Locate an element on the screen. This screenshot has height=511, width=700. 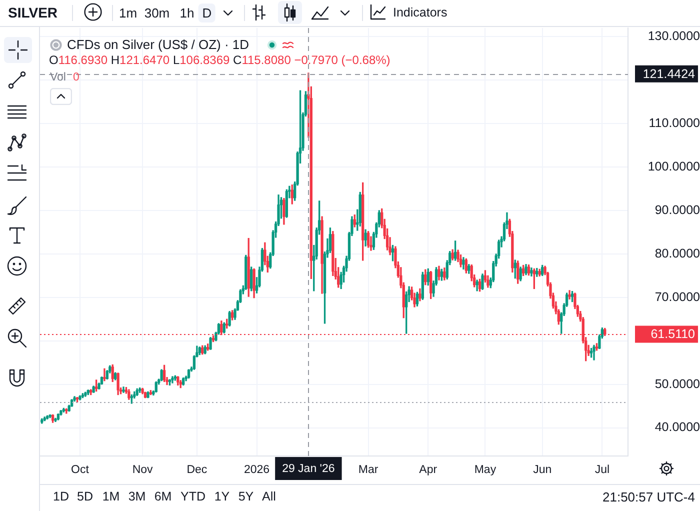
x-tick-label: Nov is located at coordinates (143, 470).